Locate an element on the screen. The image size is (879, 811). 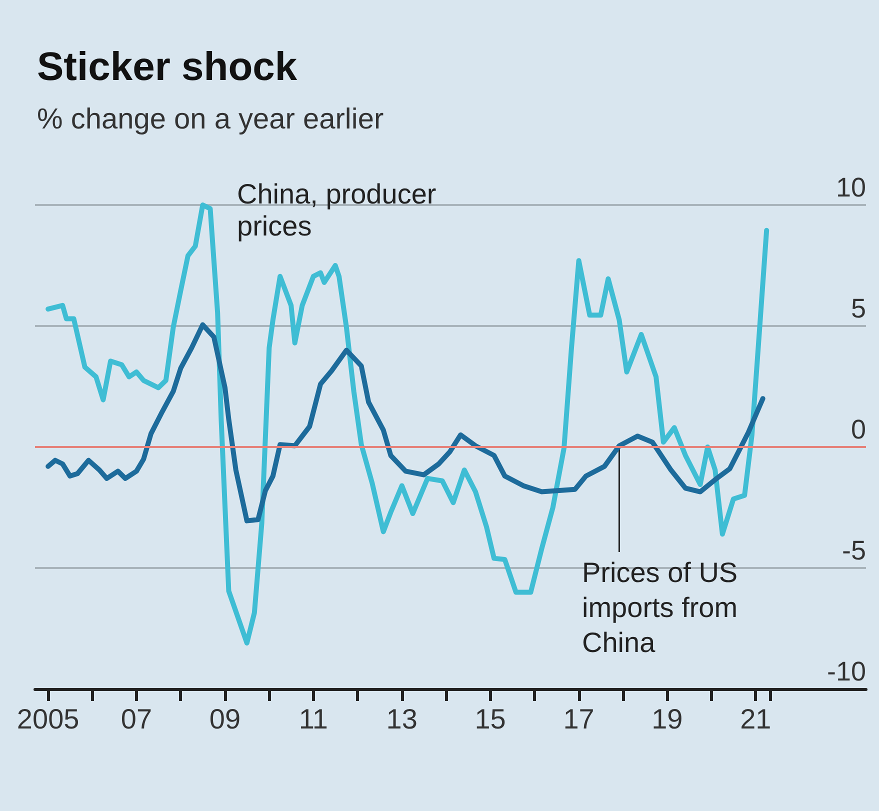
y-tick-label: -10 is located at coordinates (846, 671).